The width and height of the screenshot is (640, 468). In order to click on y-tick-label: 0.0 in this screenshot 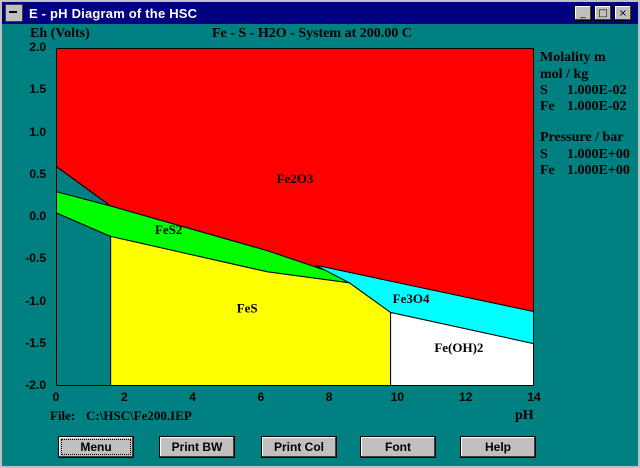, I will do `click(37, 216)`.